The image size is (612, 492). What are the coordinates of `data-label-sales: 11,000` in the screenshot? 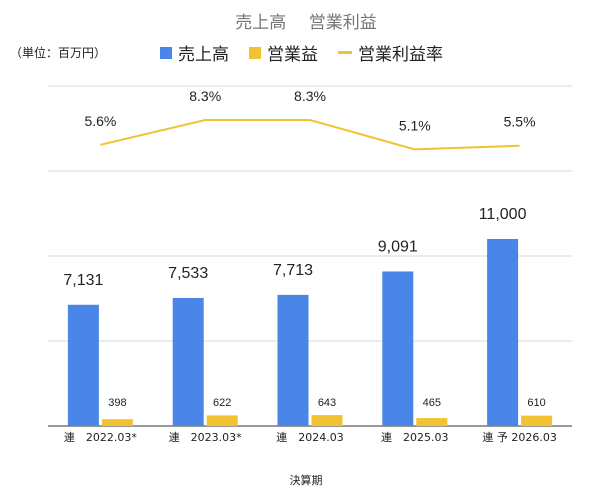 It's located at (503, 214).